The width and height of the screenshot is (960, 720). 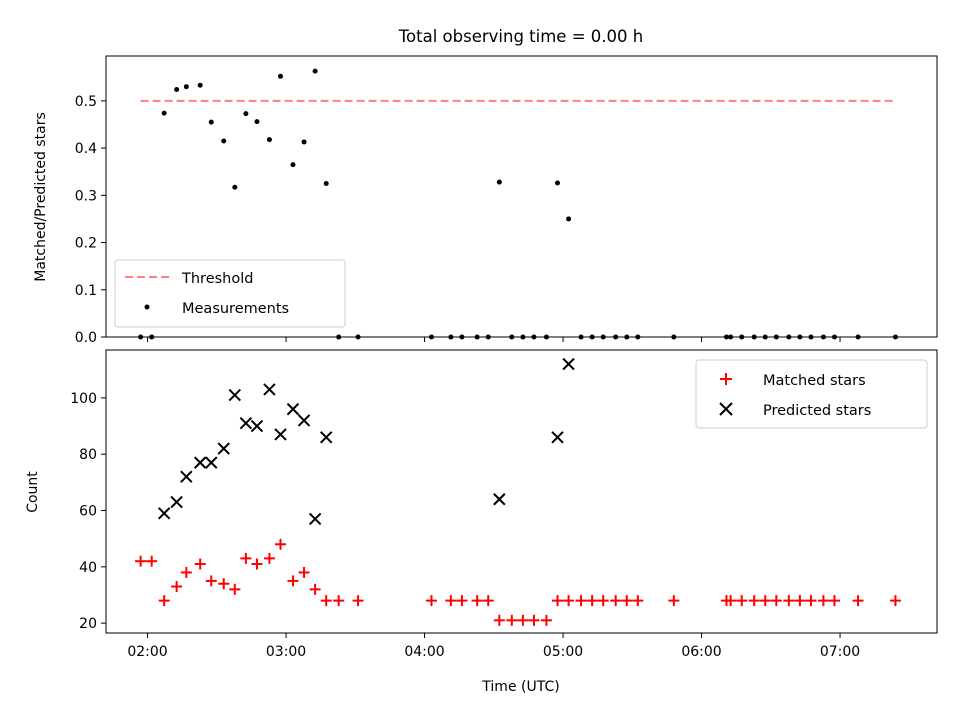 What do you see at coordinates (86, 291) in the screenshot?
I see `top-y-tick-label: 0.1` at bounding box center [86, 291].